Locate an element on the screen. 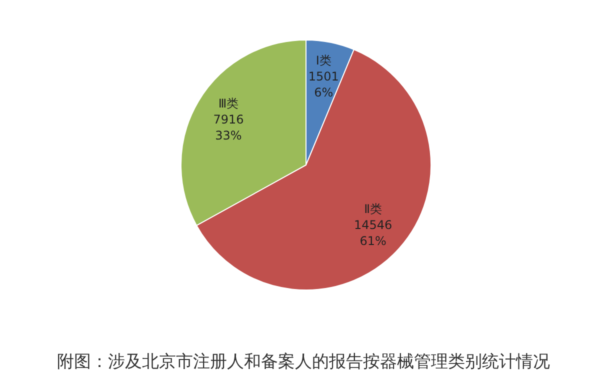 This screenshot has width=607, height=386. data-label: 7916 33% is located at coordinates (228, 127).